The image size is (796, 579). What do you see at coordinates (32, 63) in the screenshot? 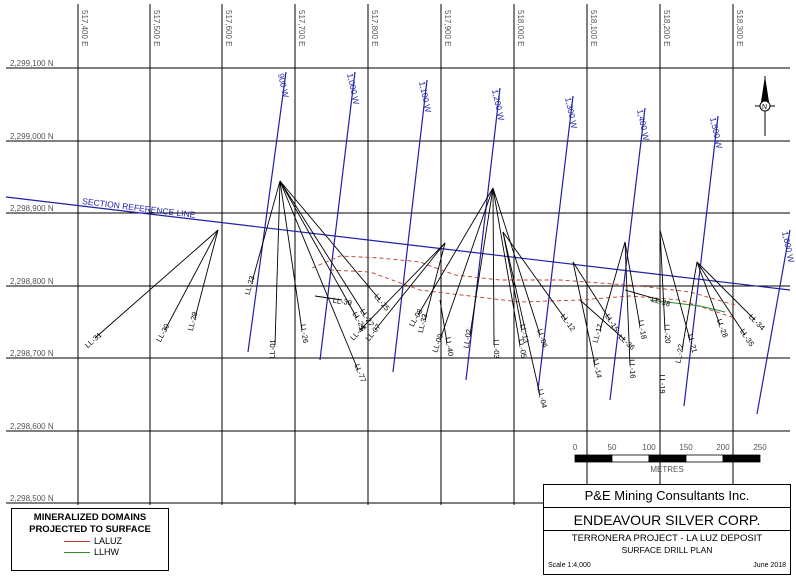
I see `northing-label: 2,299,100 N` at bounding box center [32, 63].